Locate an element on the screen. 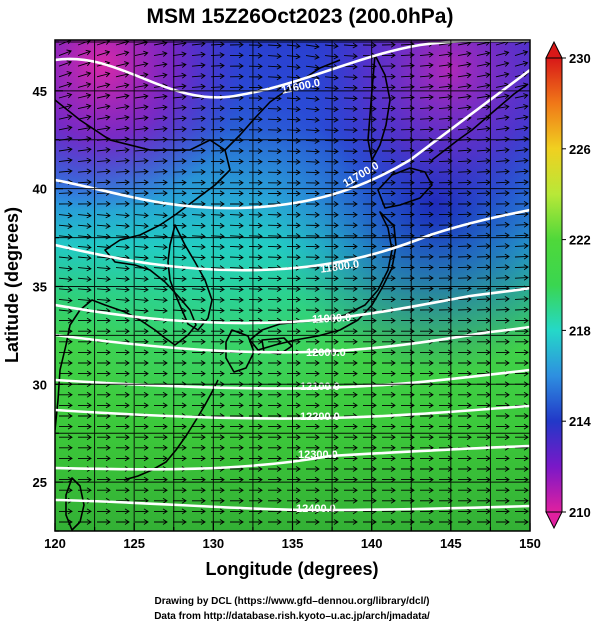 This screenshot has height=625, width=599. contour-label-12300: 12300.0 is located at coordinates (318, 455).